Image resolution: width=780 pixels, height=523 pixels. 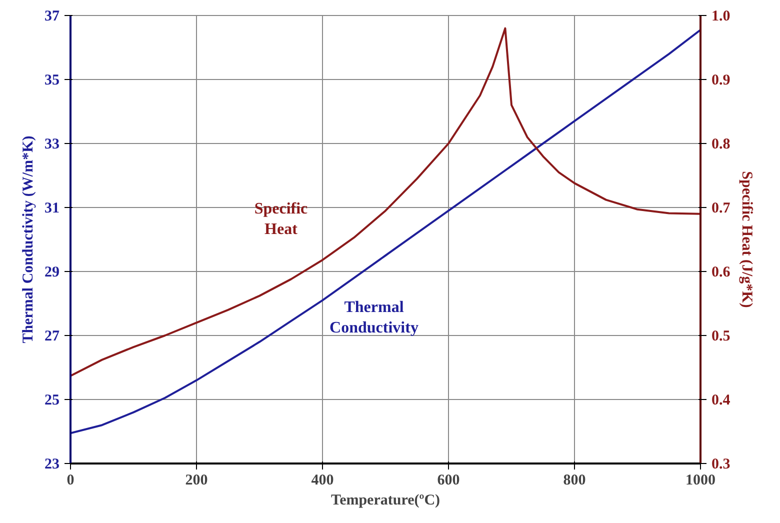 I want to click on y-axis-title: Thermal Conductivity (W/m*K), so click(x=28, y=240).